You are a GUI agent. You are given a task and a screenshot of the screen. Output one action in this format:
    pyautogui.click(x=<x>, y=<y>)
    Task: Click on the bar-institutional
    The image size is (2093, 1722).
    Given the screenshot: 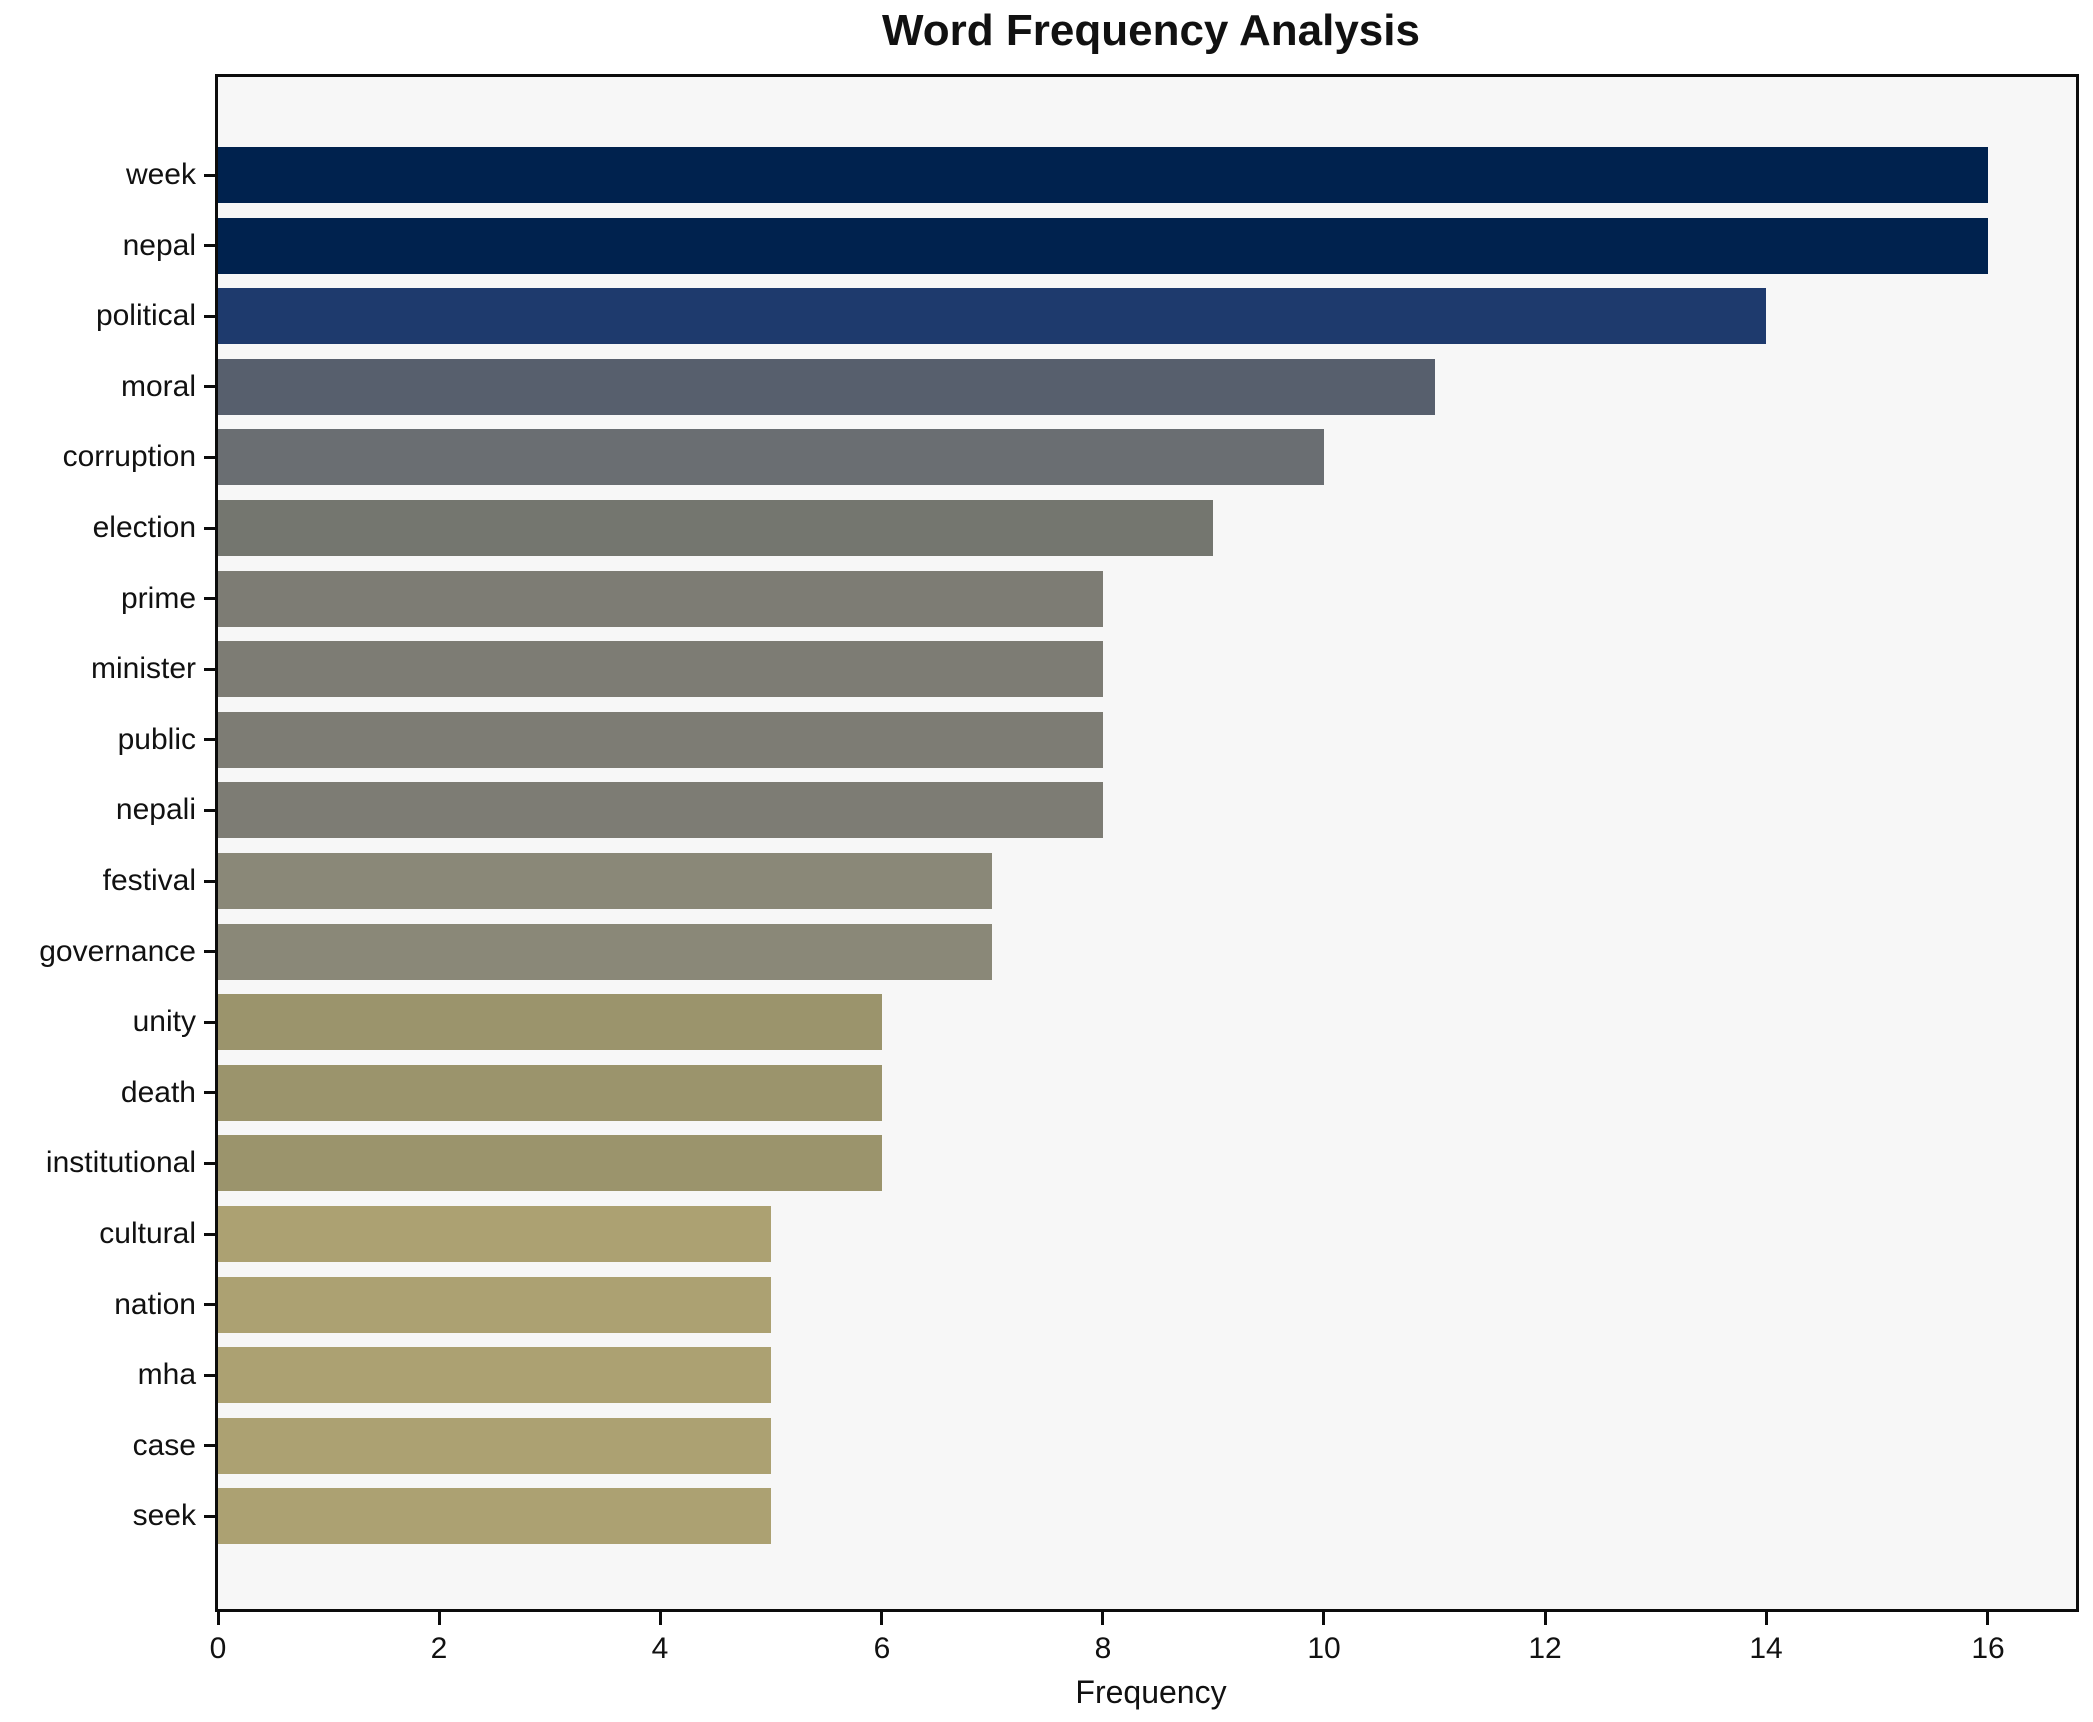 What is the action you would take?
    pyautogui.click(x=550, y=1163)
    